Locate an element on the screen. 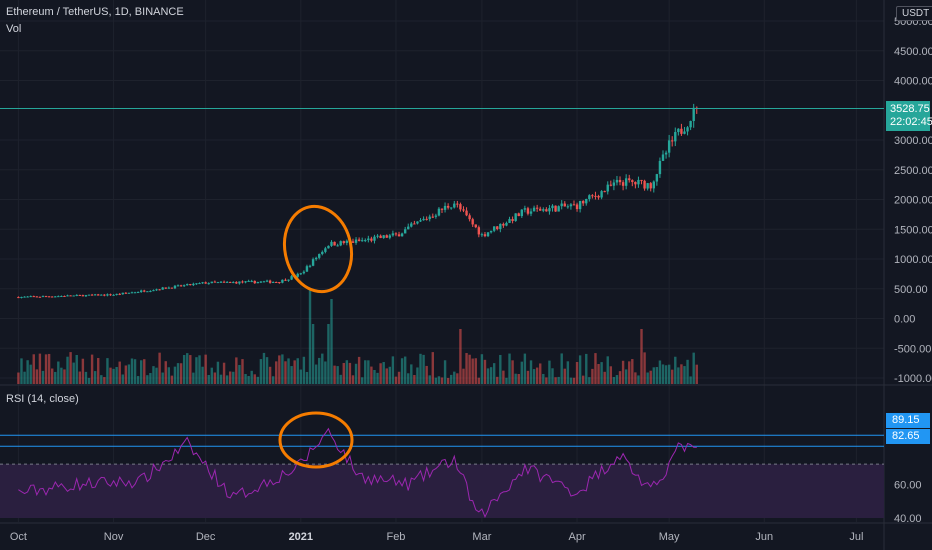 This screenshot has height=550, width=932. rsi-indicator-label: RSI (14, close) is located at coordinates (42, 399).